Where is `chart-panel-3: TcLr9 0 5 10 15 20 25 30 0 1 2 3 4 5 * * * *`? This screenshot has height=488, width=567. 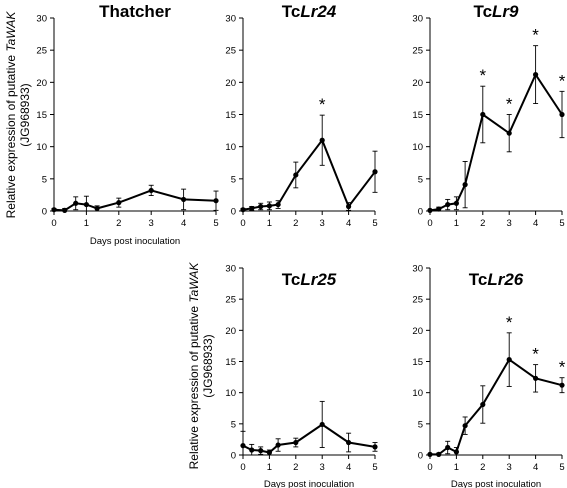 chart-panel-3: TcLr9 0 5 10 15 20 25 30 0 1 2 3 4 5 * * * * is located at coordinates (488, 115).